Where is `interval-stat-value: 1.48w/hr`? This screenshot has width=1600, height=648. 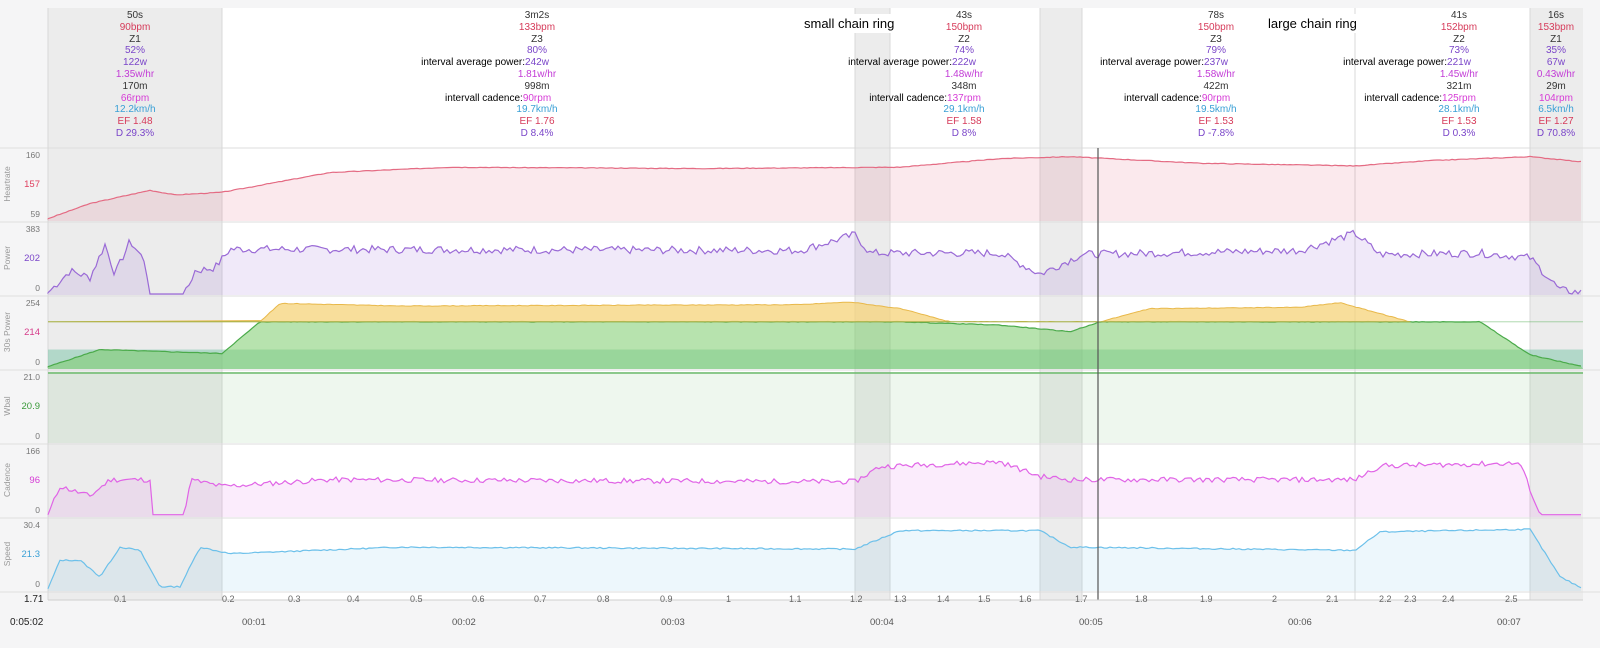
interval-stat-value: 1.48w/hr is located at coordinates (964, 74).